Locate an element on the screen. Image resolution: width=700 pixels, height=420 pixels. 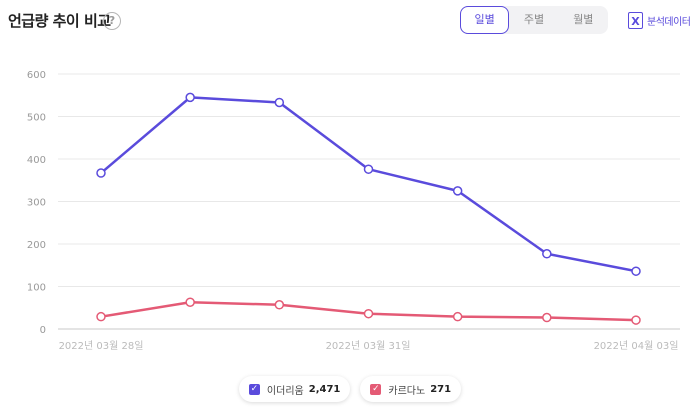
x-tick-label: 2022년 03월 31일 is located at coordinates (368, 346).